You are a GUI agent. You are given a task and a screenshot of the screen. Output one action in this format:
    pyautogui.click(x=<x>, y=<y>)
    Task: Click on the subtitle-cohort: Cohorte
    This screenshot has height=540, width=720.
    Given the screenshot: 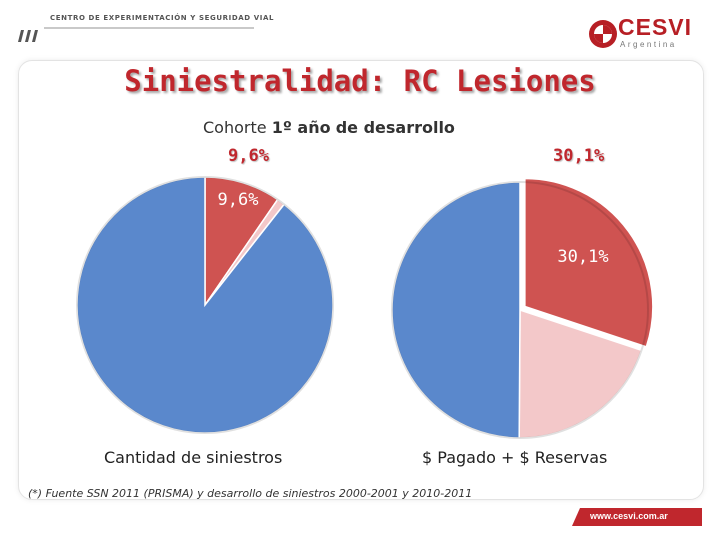 What is the action you would take?
    pyautogui.click(x=235, y=127)
    